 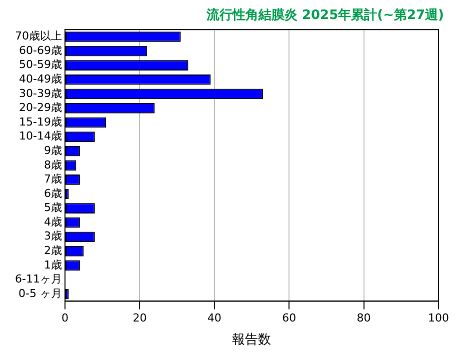 What do you see at coordinates (53, 207) in the screenshot?
I see `y-tick-label: 5歳` at bounding box center [53, 207].